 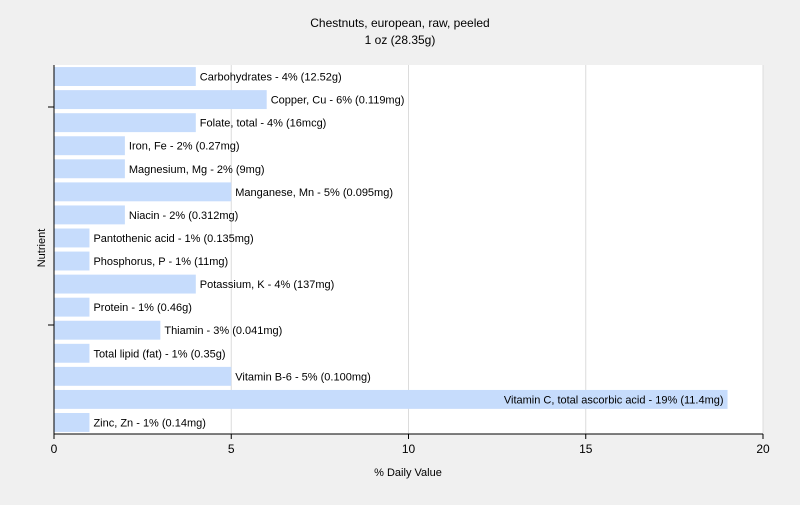 I want to click on chart-subtitle: 1 oz (28.35g), so click(x=400, y=40).